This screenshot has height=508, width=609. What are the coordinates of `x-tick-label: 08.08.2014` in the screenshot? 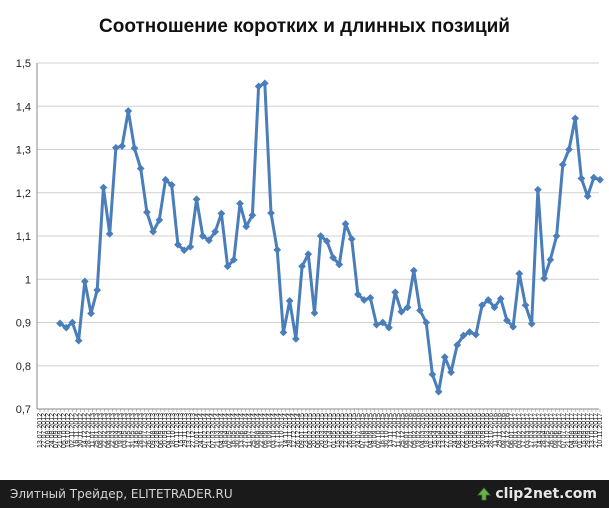 It's located at (258, 430).